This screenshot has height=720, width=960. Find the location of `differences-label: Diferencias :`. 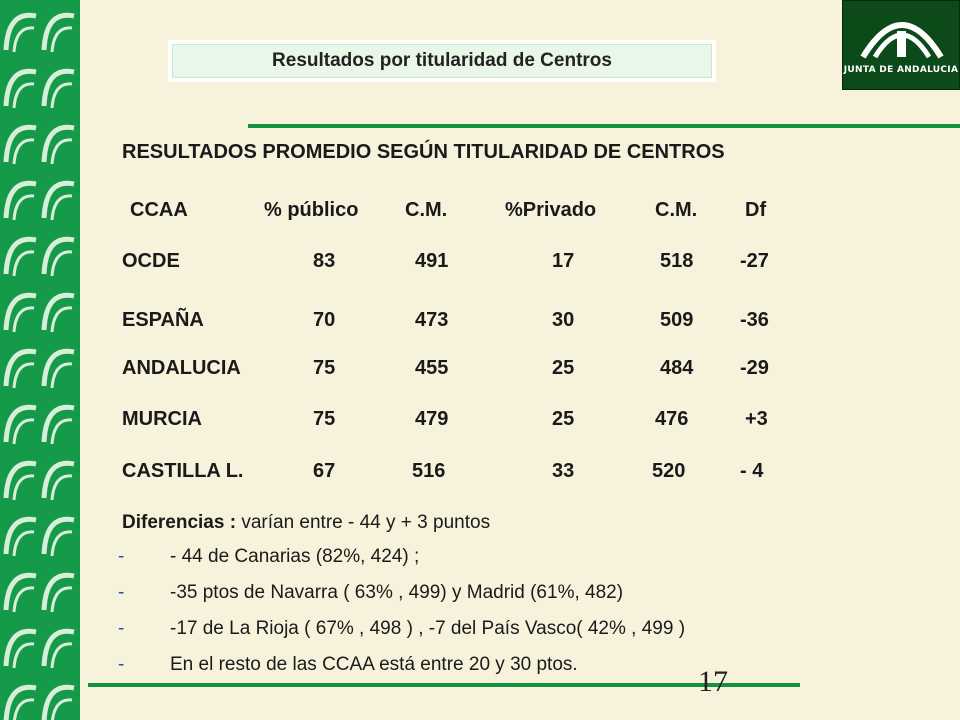

differences-label: Diferencias : is located at coordinates (179, 522).